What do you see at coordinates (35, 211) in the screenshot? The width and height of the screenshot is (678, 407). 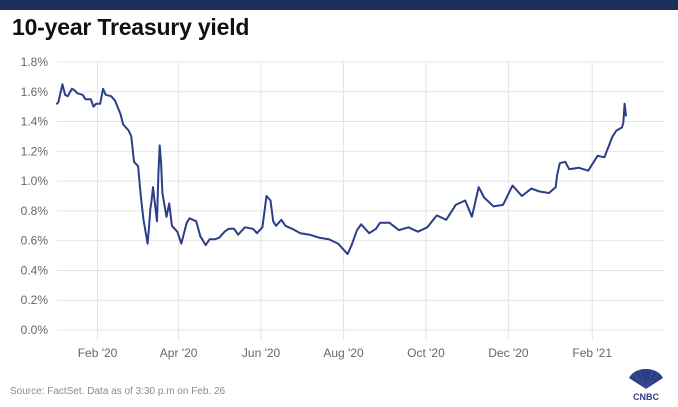 I see `y-tick-label: 0.8%` at bounding box center [35, 211].